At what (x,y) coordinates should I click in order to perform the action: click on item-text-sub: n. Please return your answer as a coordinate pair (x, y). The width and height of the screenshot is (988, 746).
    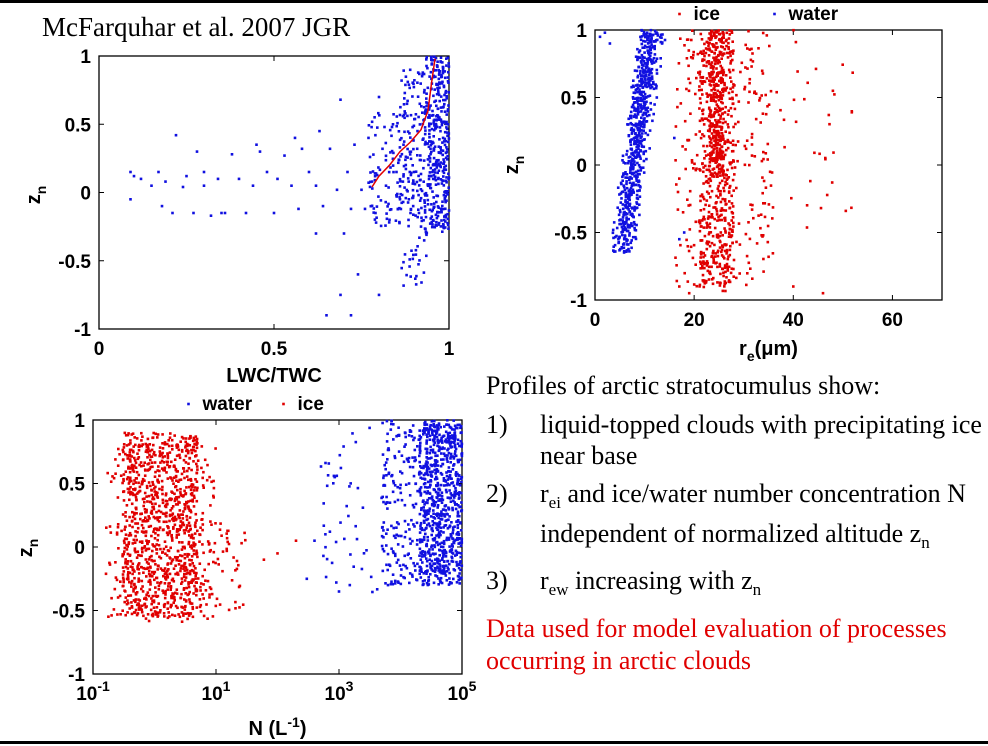
    Looking at the image, I should click on (757, 590).